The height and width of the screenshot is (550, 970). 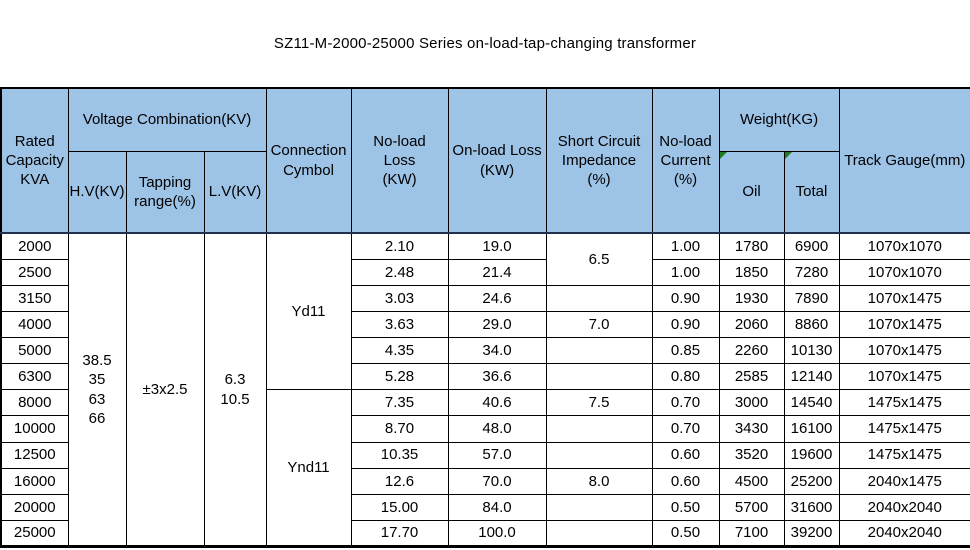 What do you see at coordinates (308, 311) in the screenshot?
I see `cell-connection-yd11: Yd11` at bounding box center [308, 311].